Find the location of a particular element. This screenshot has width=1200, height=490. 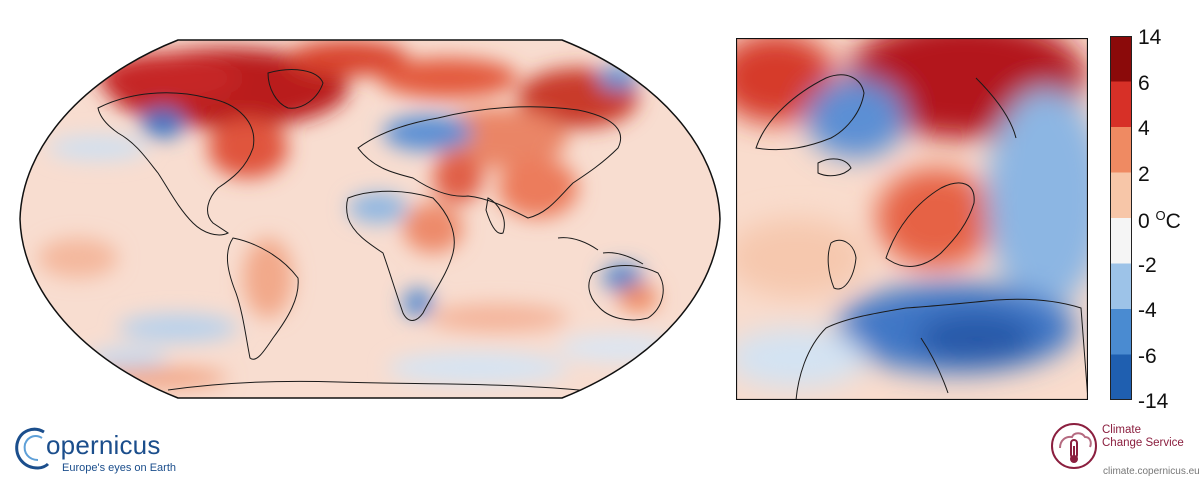

c3s-url: climate.copernicus.eu is located at coordinates (1151, 471).